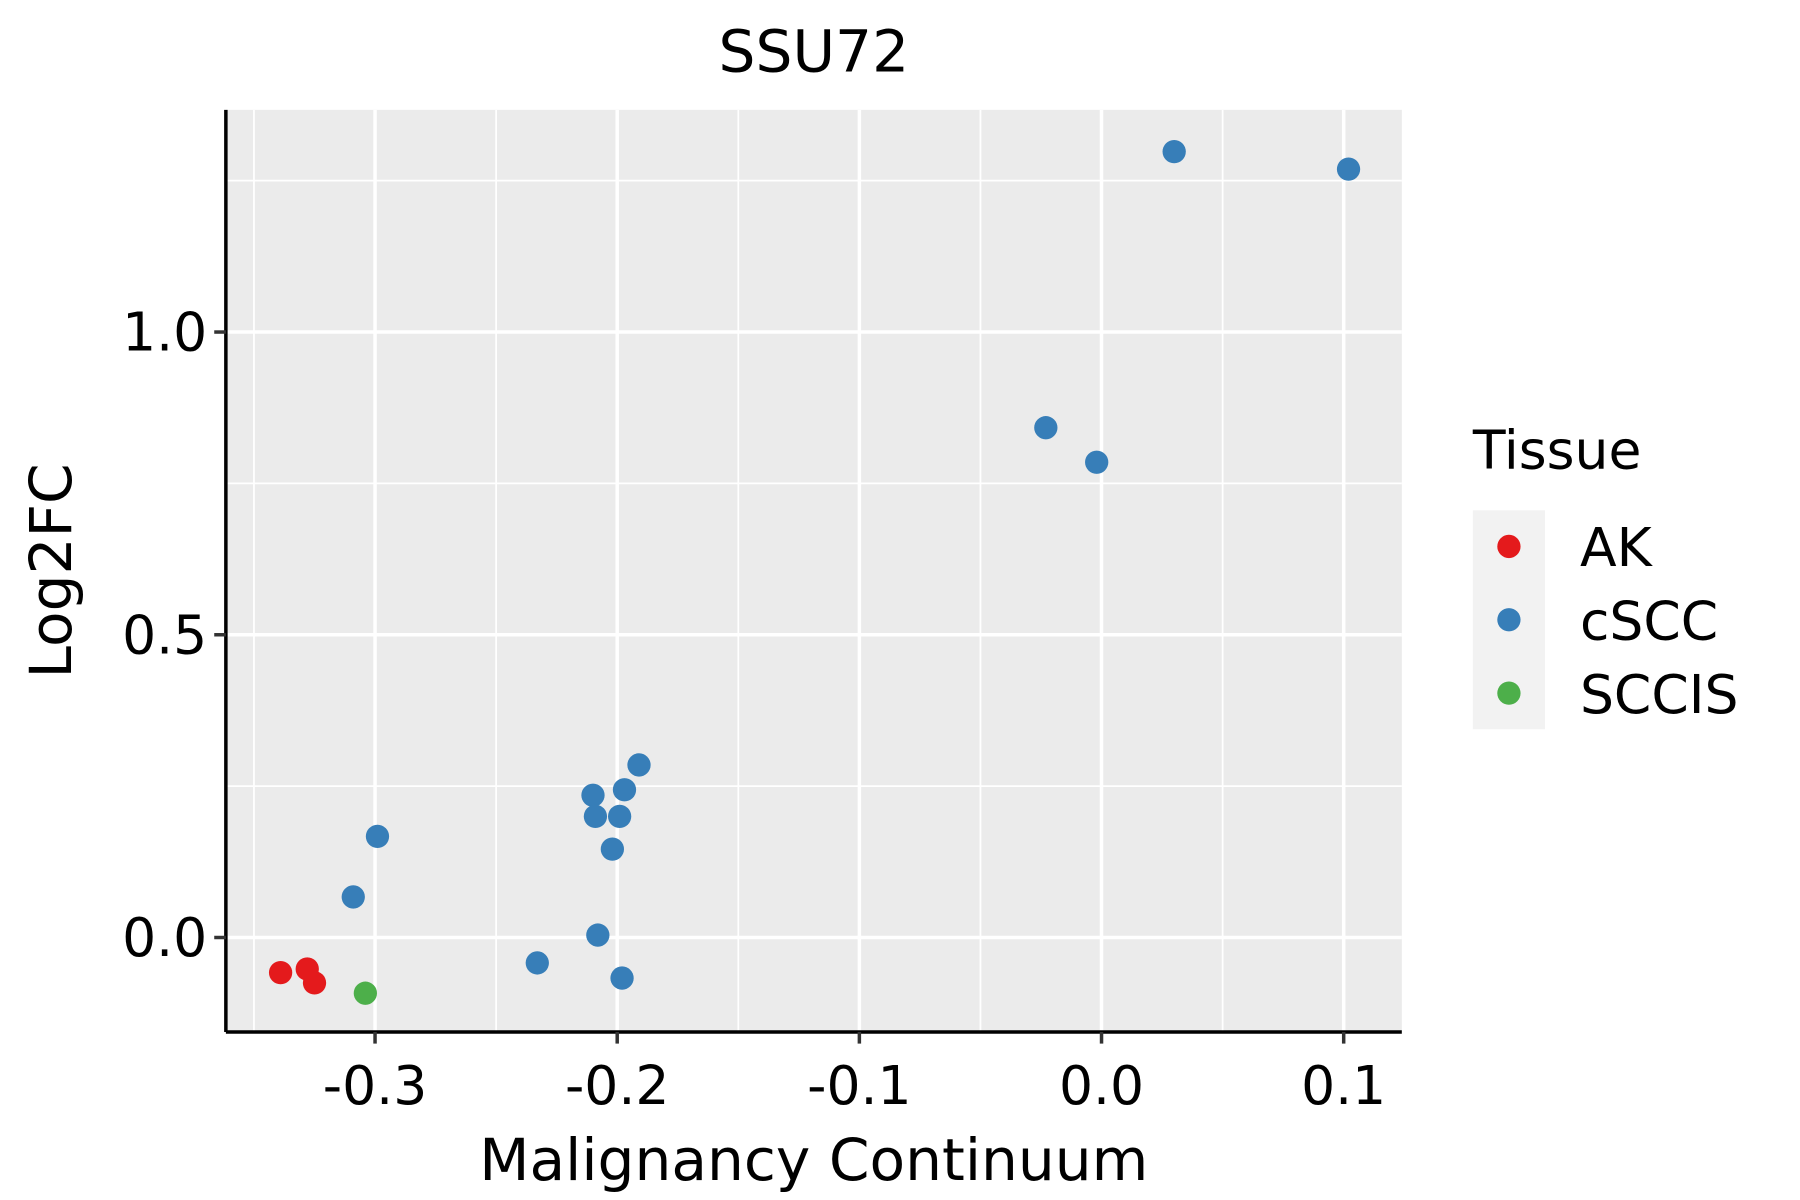 This screenshot has width=1800, height=1200. What do you see at coordinates (164, 937) in the screenshot?
I see `y-tick-label: 0.0` at bounding box center [164, 937].